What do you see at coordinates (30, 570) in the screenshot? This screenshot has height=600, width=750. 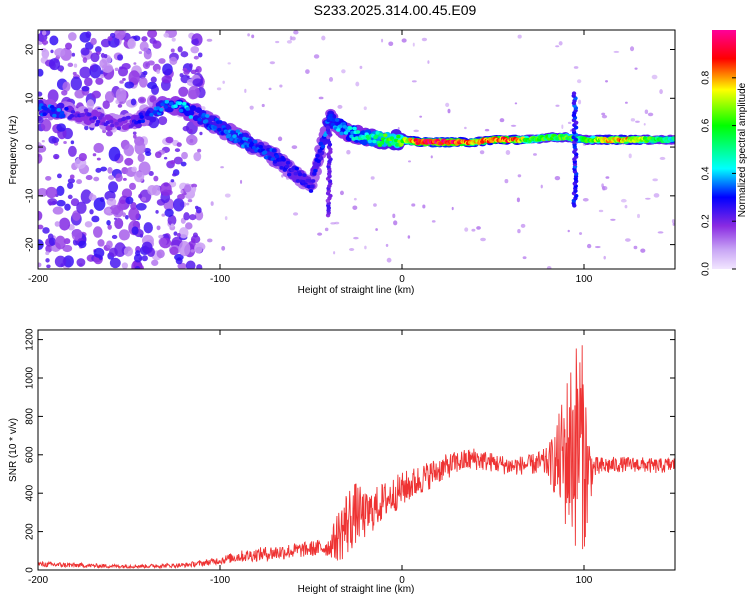 I see `snr-y-tick-label: 0` at bounding box center [30, 570].